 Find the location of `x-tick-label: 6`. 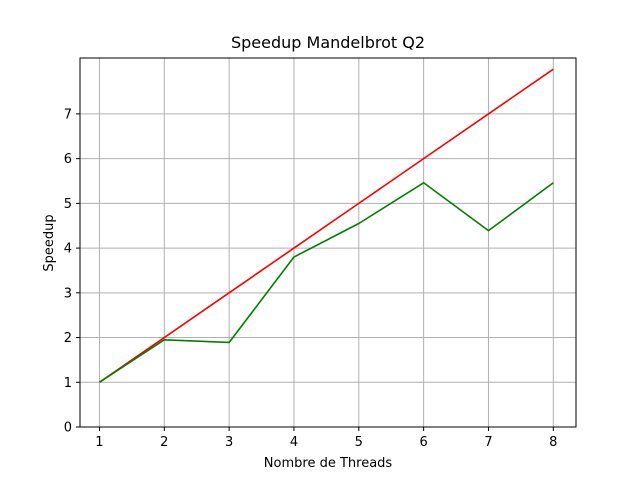

x-tick-label: 6 is located at coordinates (423, 442).